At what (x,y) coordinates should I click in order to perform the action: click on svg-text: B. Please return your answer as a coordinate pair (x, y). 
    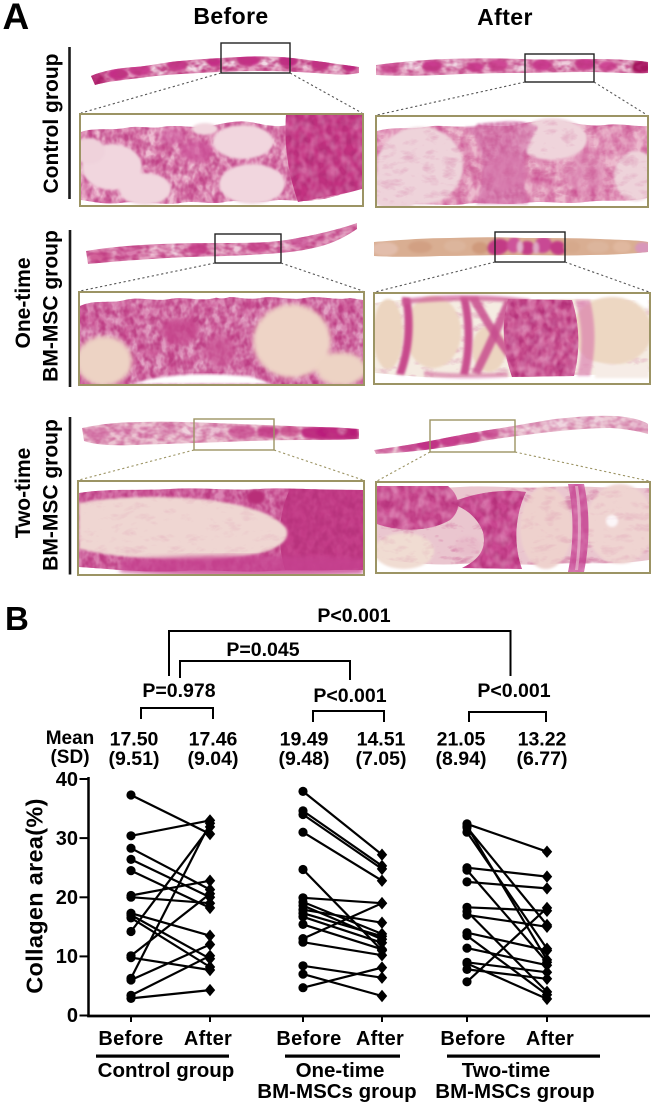
    Looking at the image, I should click on (17, 618).